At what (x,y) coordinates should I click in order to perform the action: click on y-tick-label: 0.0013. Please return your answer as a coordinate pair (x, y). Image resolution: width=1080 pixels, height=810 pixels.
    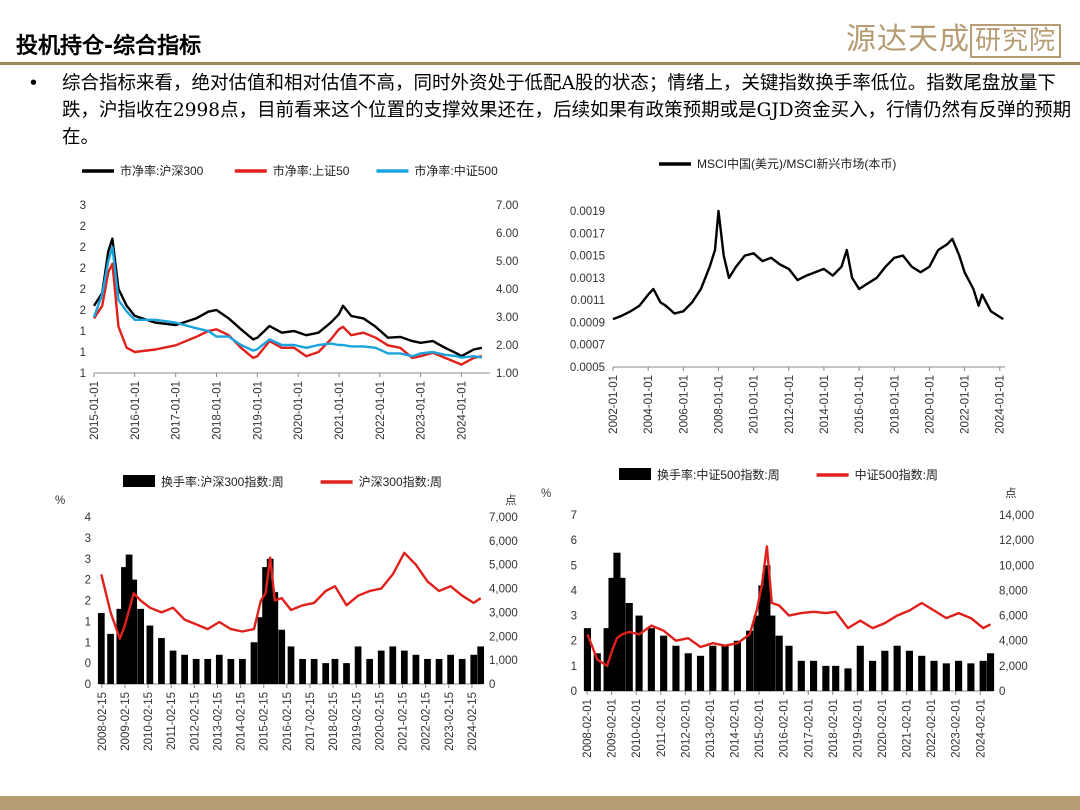
    Looking at the image, I should click on (587, 279).